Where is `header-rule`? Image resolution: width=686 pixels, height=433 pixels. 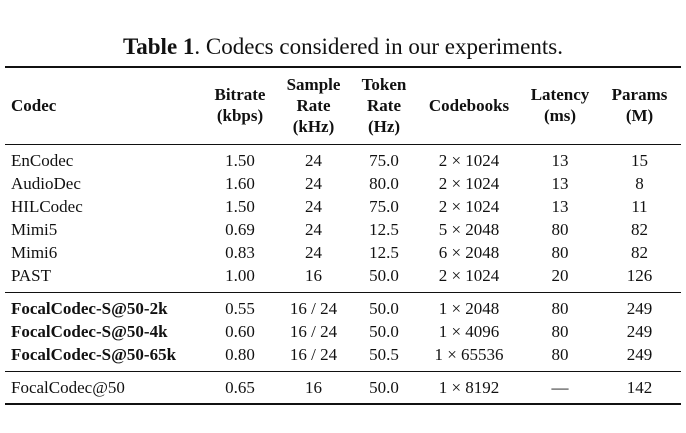
header-rule is located at coordinates (343, 144).